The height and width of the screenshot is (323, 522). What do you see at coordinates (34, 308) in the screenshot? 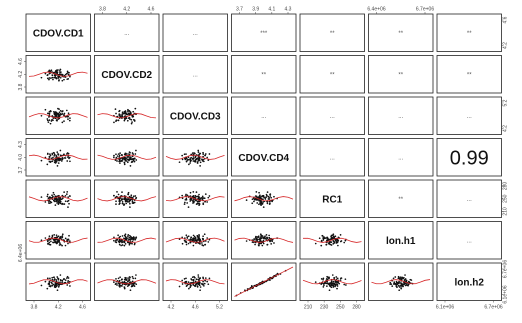
I see `bottom-tick-label: 3.8` at bounding box center [34, 308].